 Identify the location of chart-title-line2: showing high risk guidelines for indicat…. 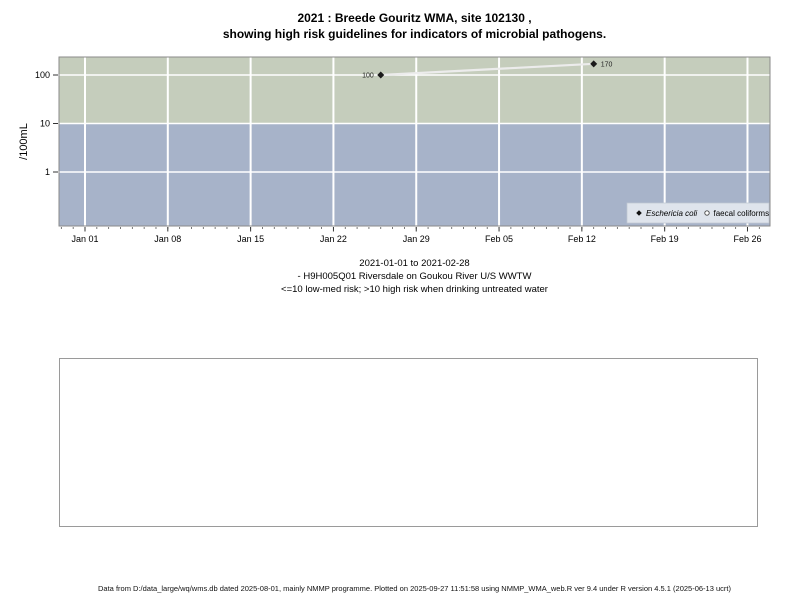
(414, 34).